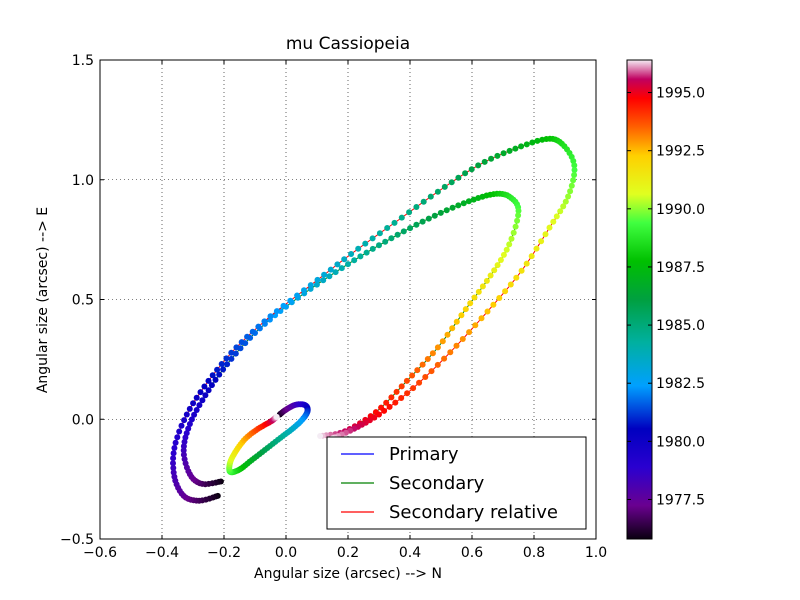 This screenshot has height=600, width=800. What do you see at coordinates (680, 94) in the screenshot?
I see `colorbar-tick-label: 1995.0` at bounding box center [680, 94].